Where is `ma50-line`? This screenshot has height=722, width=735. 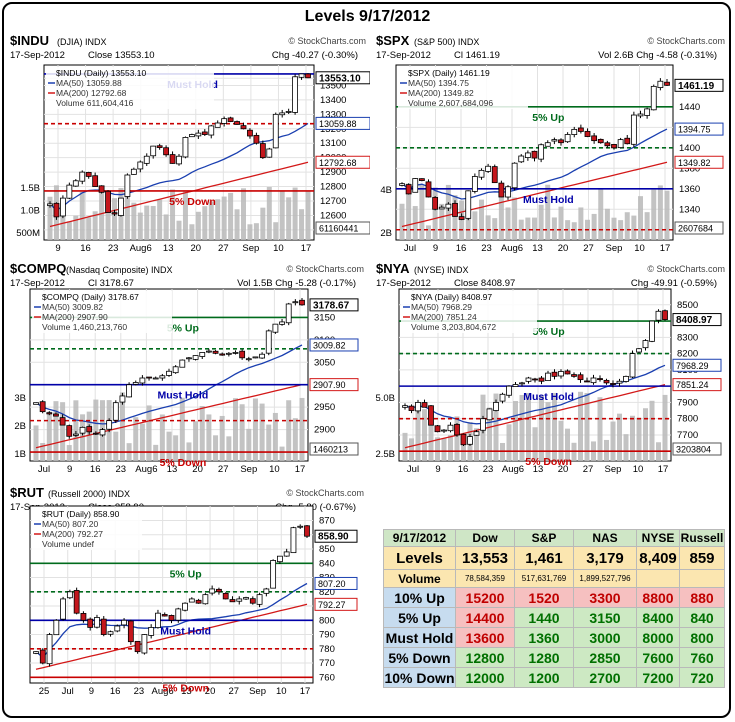
ma50-line is located at coordinates (534, 164).